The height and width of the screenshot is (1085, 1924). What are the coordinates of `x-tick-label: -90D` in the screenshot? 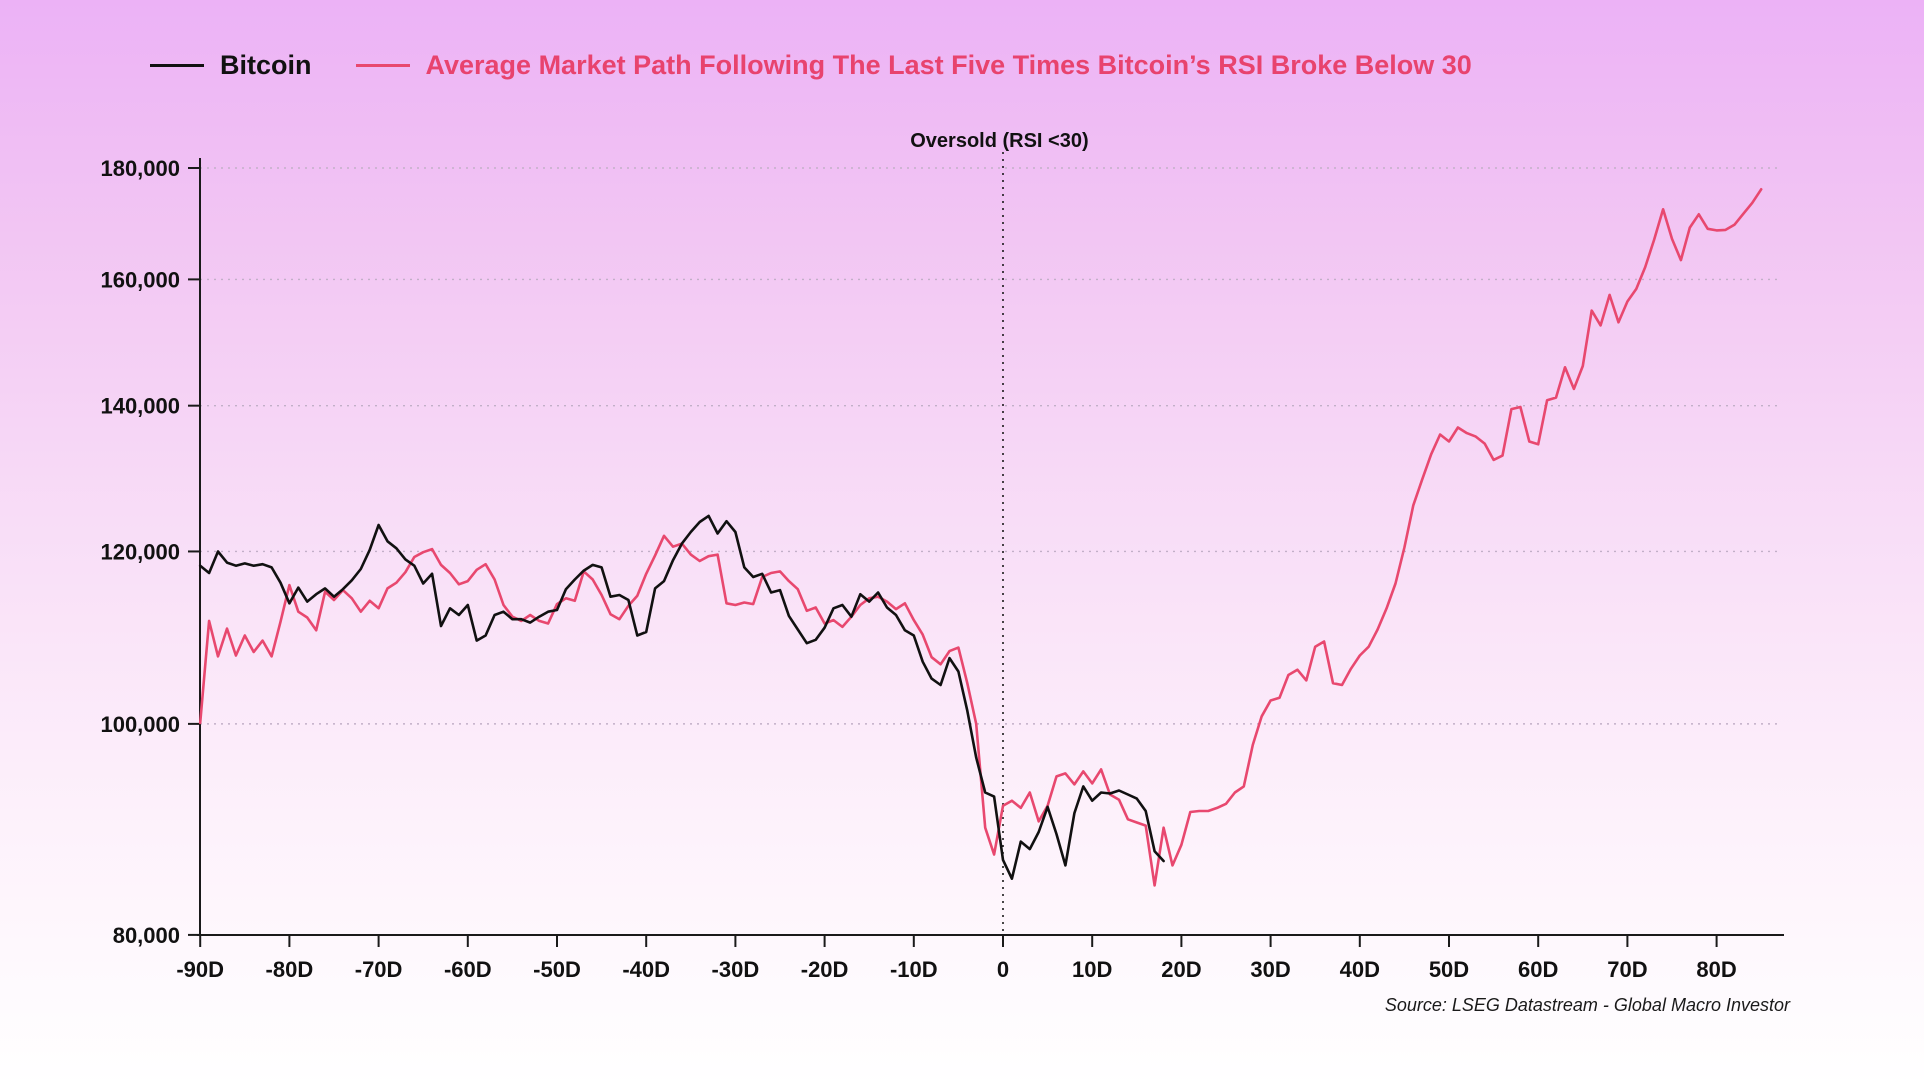 It's located at (200, 969).